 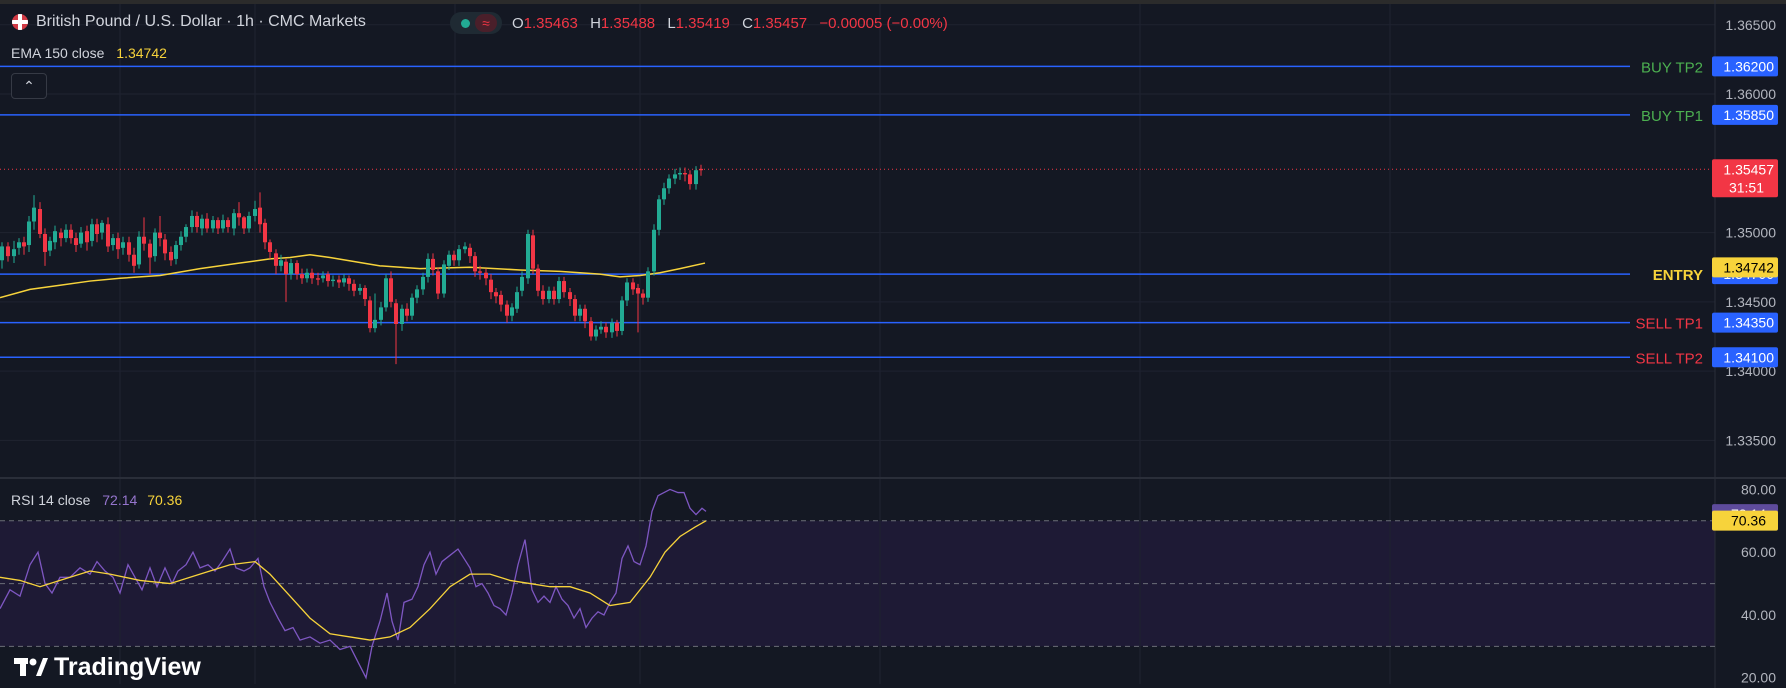 I want to click on ema-legend: EMA 150 close 1.34742, so click(x=89, y=53).